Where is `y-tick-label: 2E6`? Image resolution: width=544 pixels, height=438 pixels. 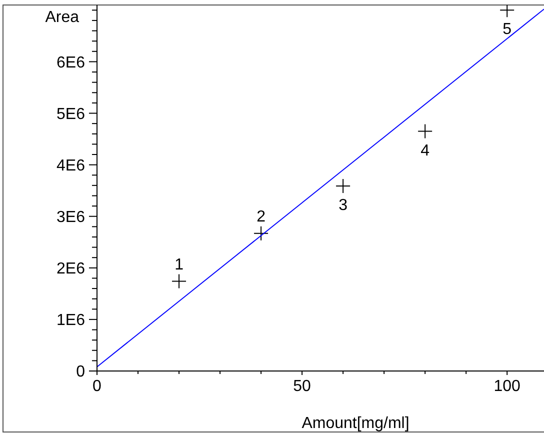 y-tick-label: 2E6 is located at coordinates (71, 269).